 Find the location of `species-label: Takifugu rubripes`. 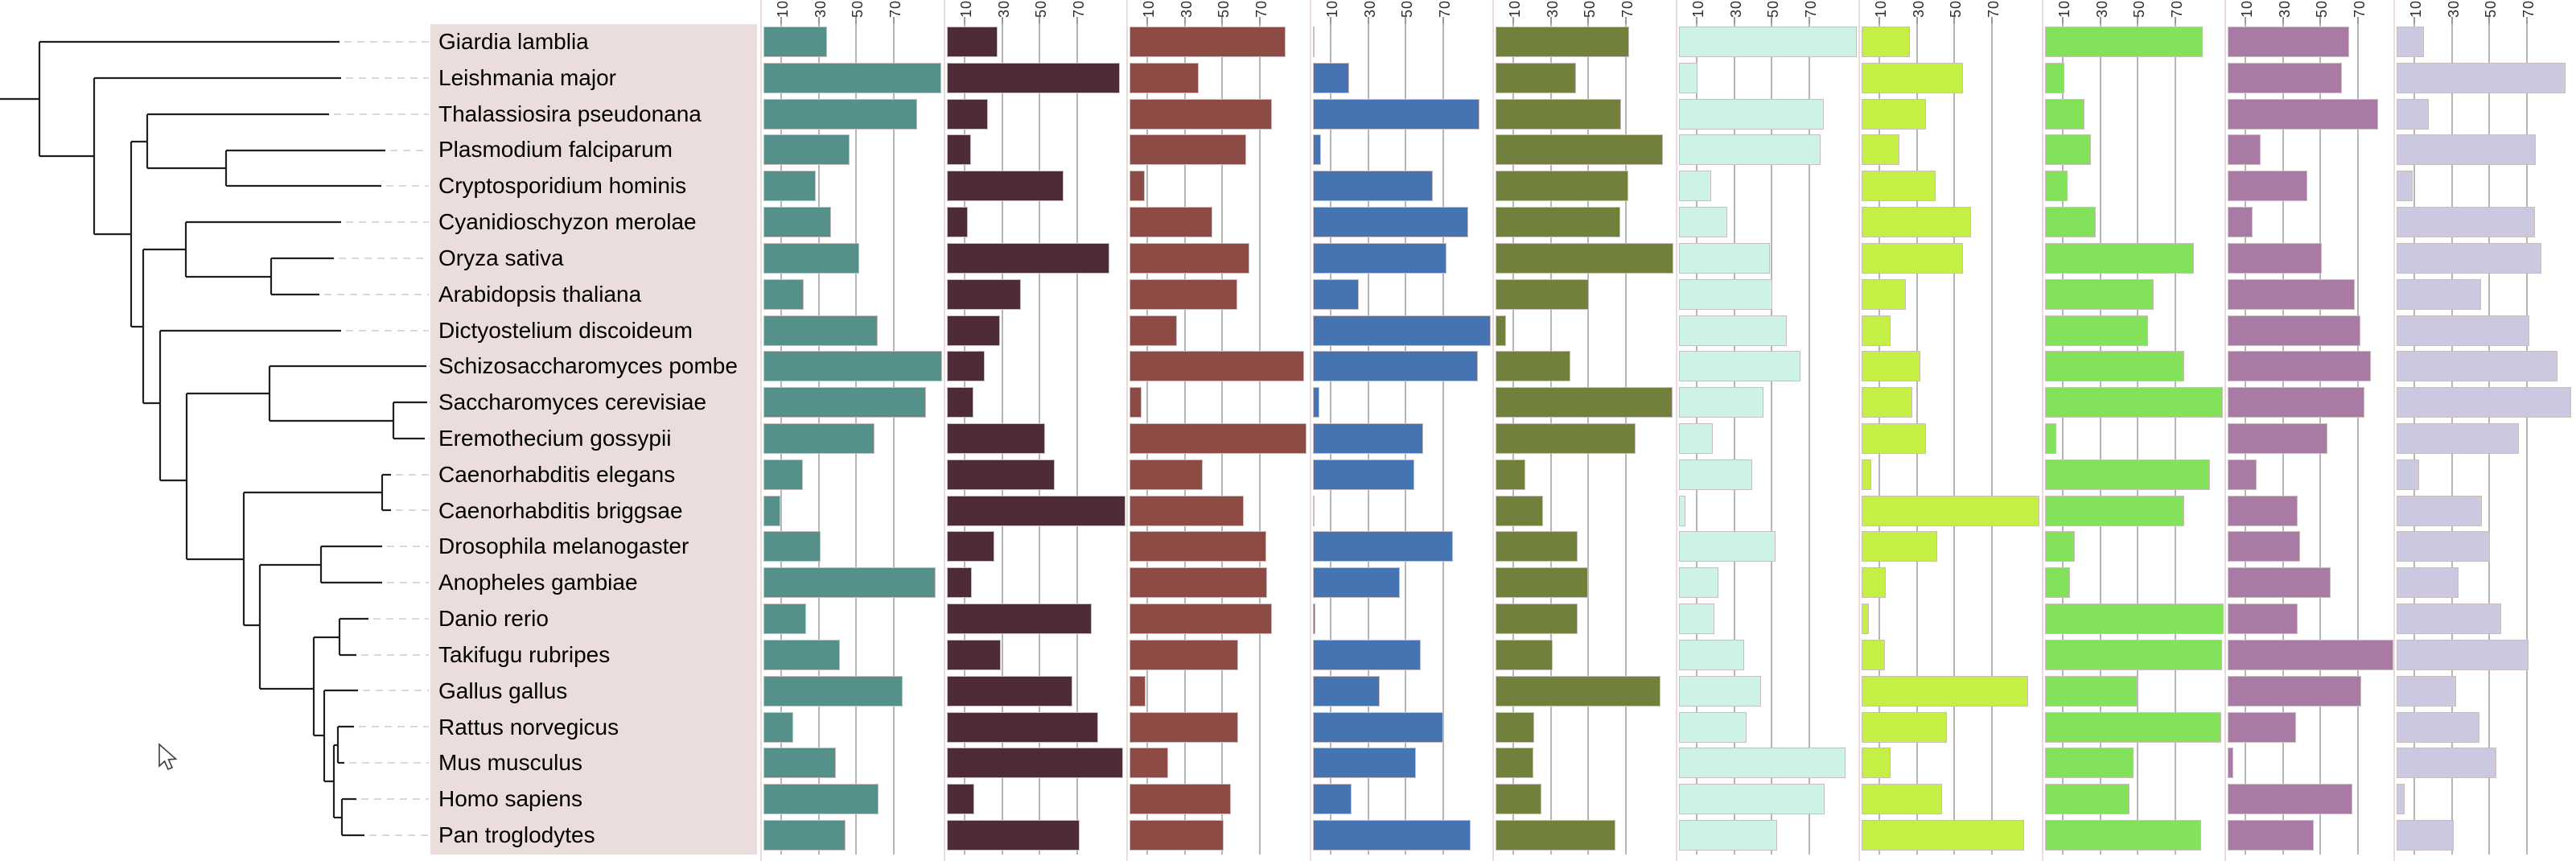

species-label: Takifugu rubripes is located at coordinates (524, 654).